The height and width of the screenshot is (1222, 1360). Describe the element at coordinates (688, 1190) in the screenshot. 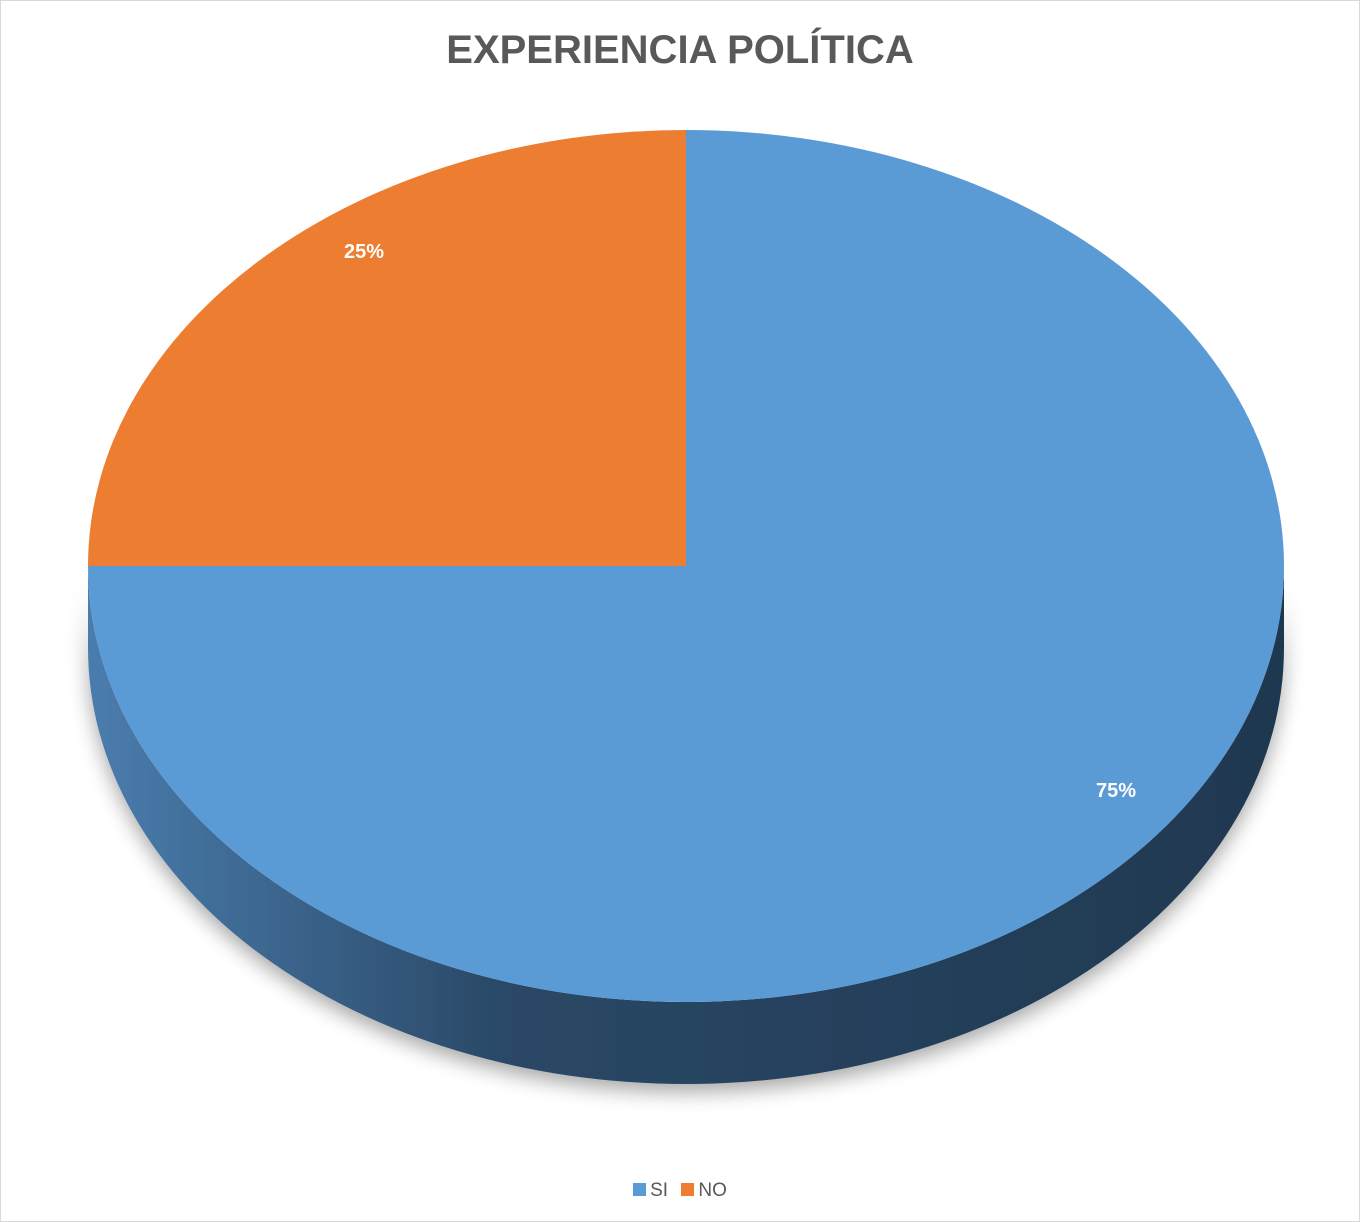

I see `legend-swatch-no` at that location.